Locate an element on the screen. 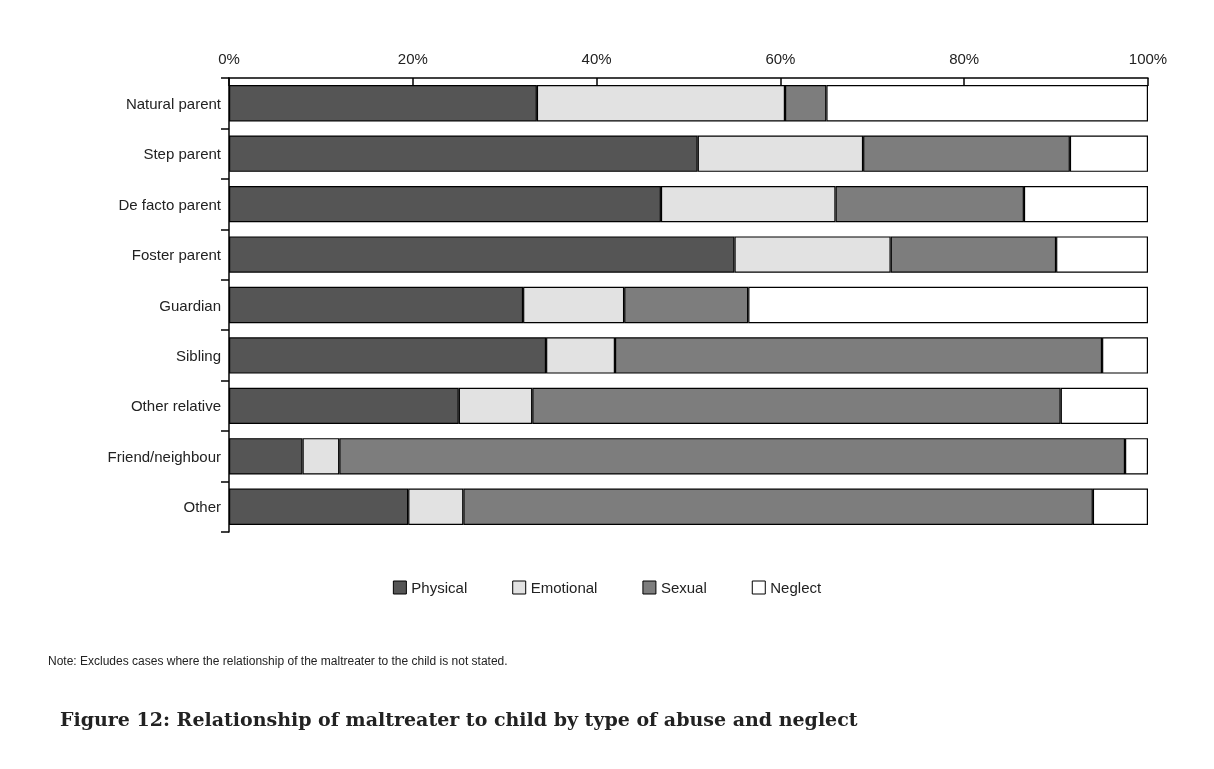 The height and width of the screenshot is (769, 1214). legend-label: Emotional is located at coordinates (564, 587).